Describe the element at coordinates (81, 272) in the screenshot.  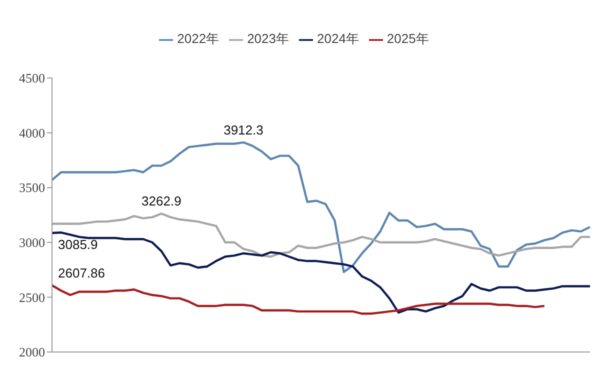
I see `data-label: 2607.86` at that location.